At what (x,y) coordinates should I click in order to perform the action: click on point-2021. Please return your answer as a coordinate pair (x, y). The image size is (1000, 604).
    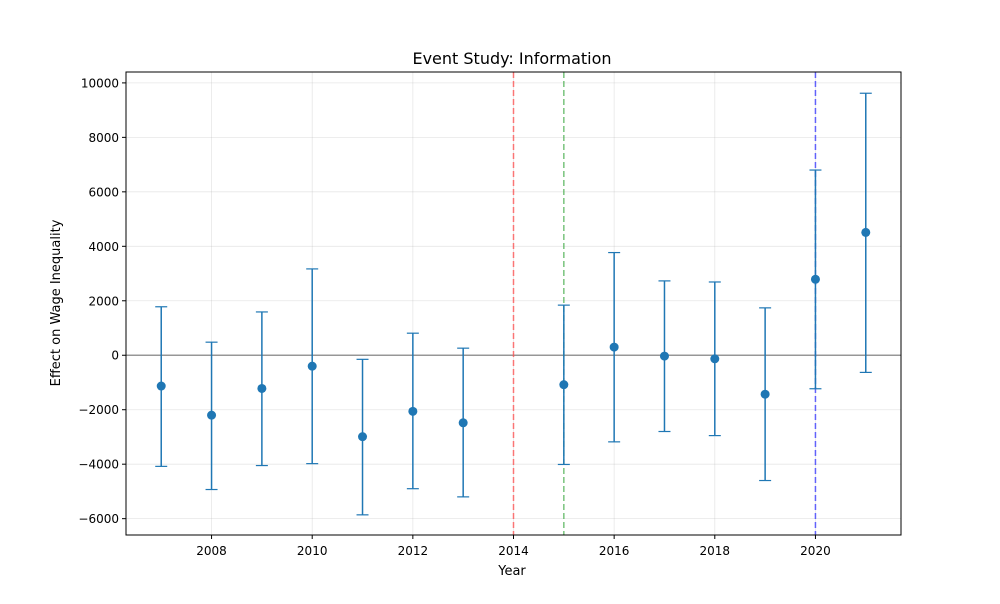
    Looking at the image, I should click on (866, 232).